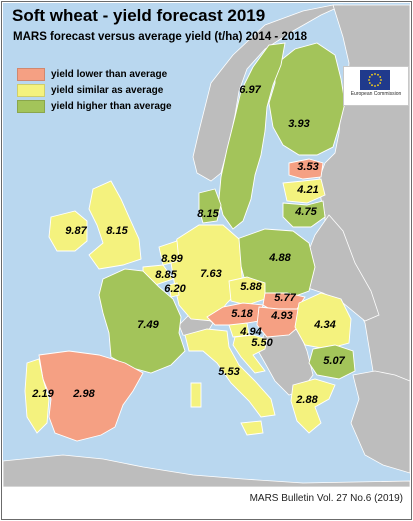 This screenshot has width=413, height=521. I want to click on value-label-germany: 7.63, so click(211, 274).